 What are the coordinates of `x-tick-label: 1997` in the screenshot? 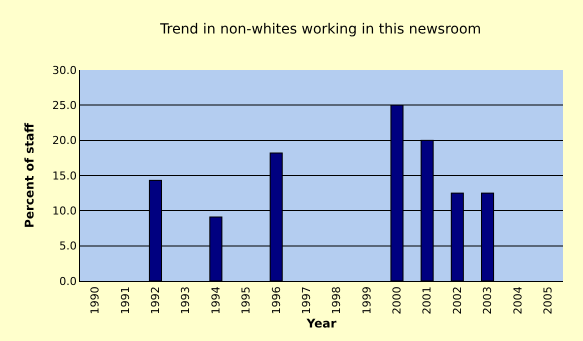 It's located at (306, 300).